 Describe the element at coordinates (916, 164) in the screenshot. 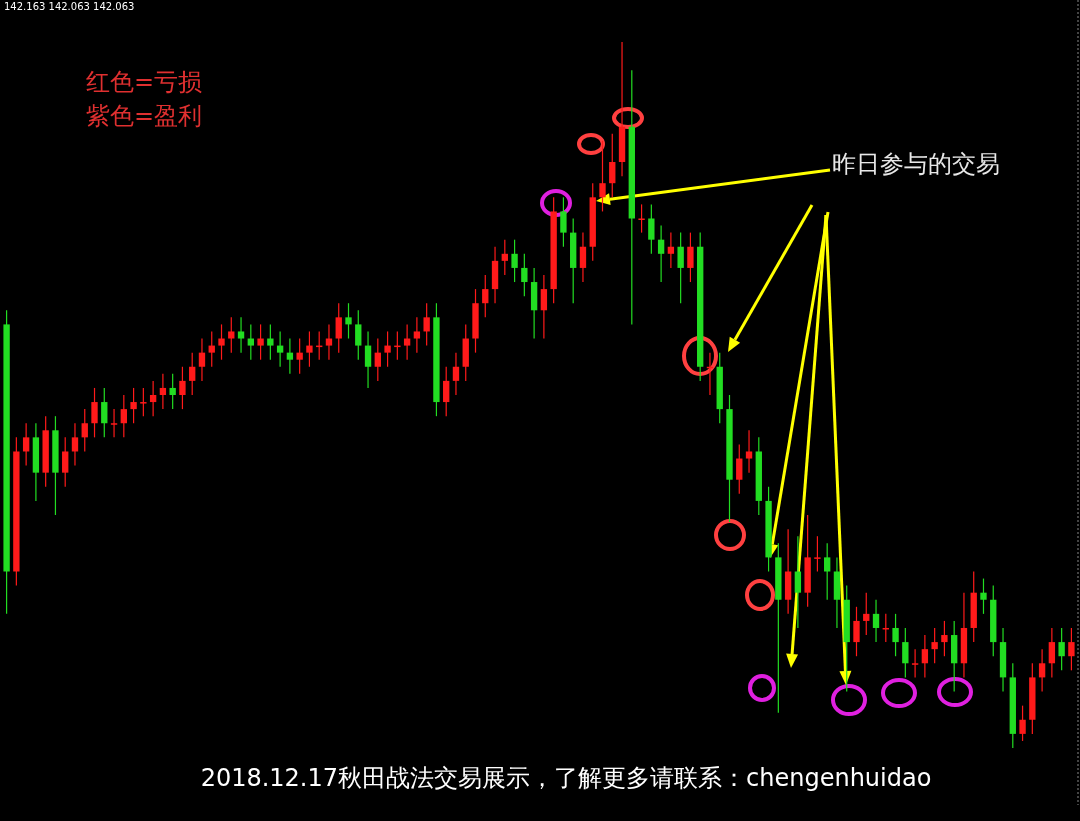

I see `annotation: 昨日参与的交易` at that location.